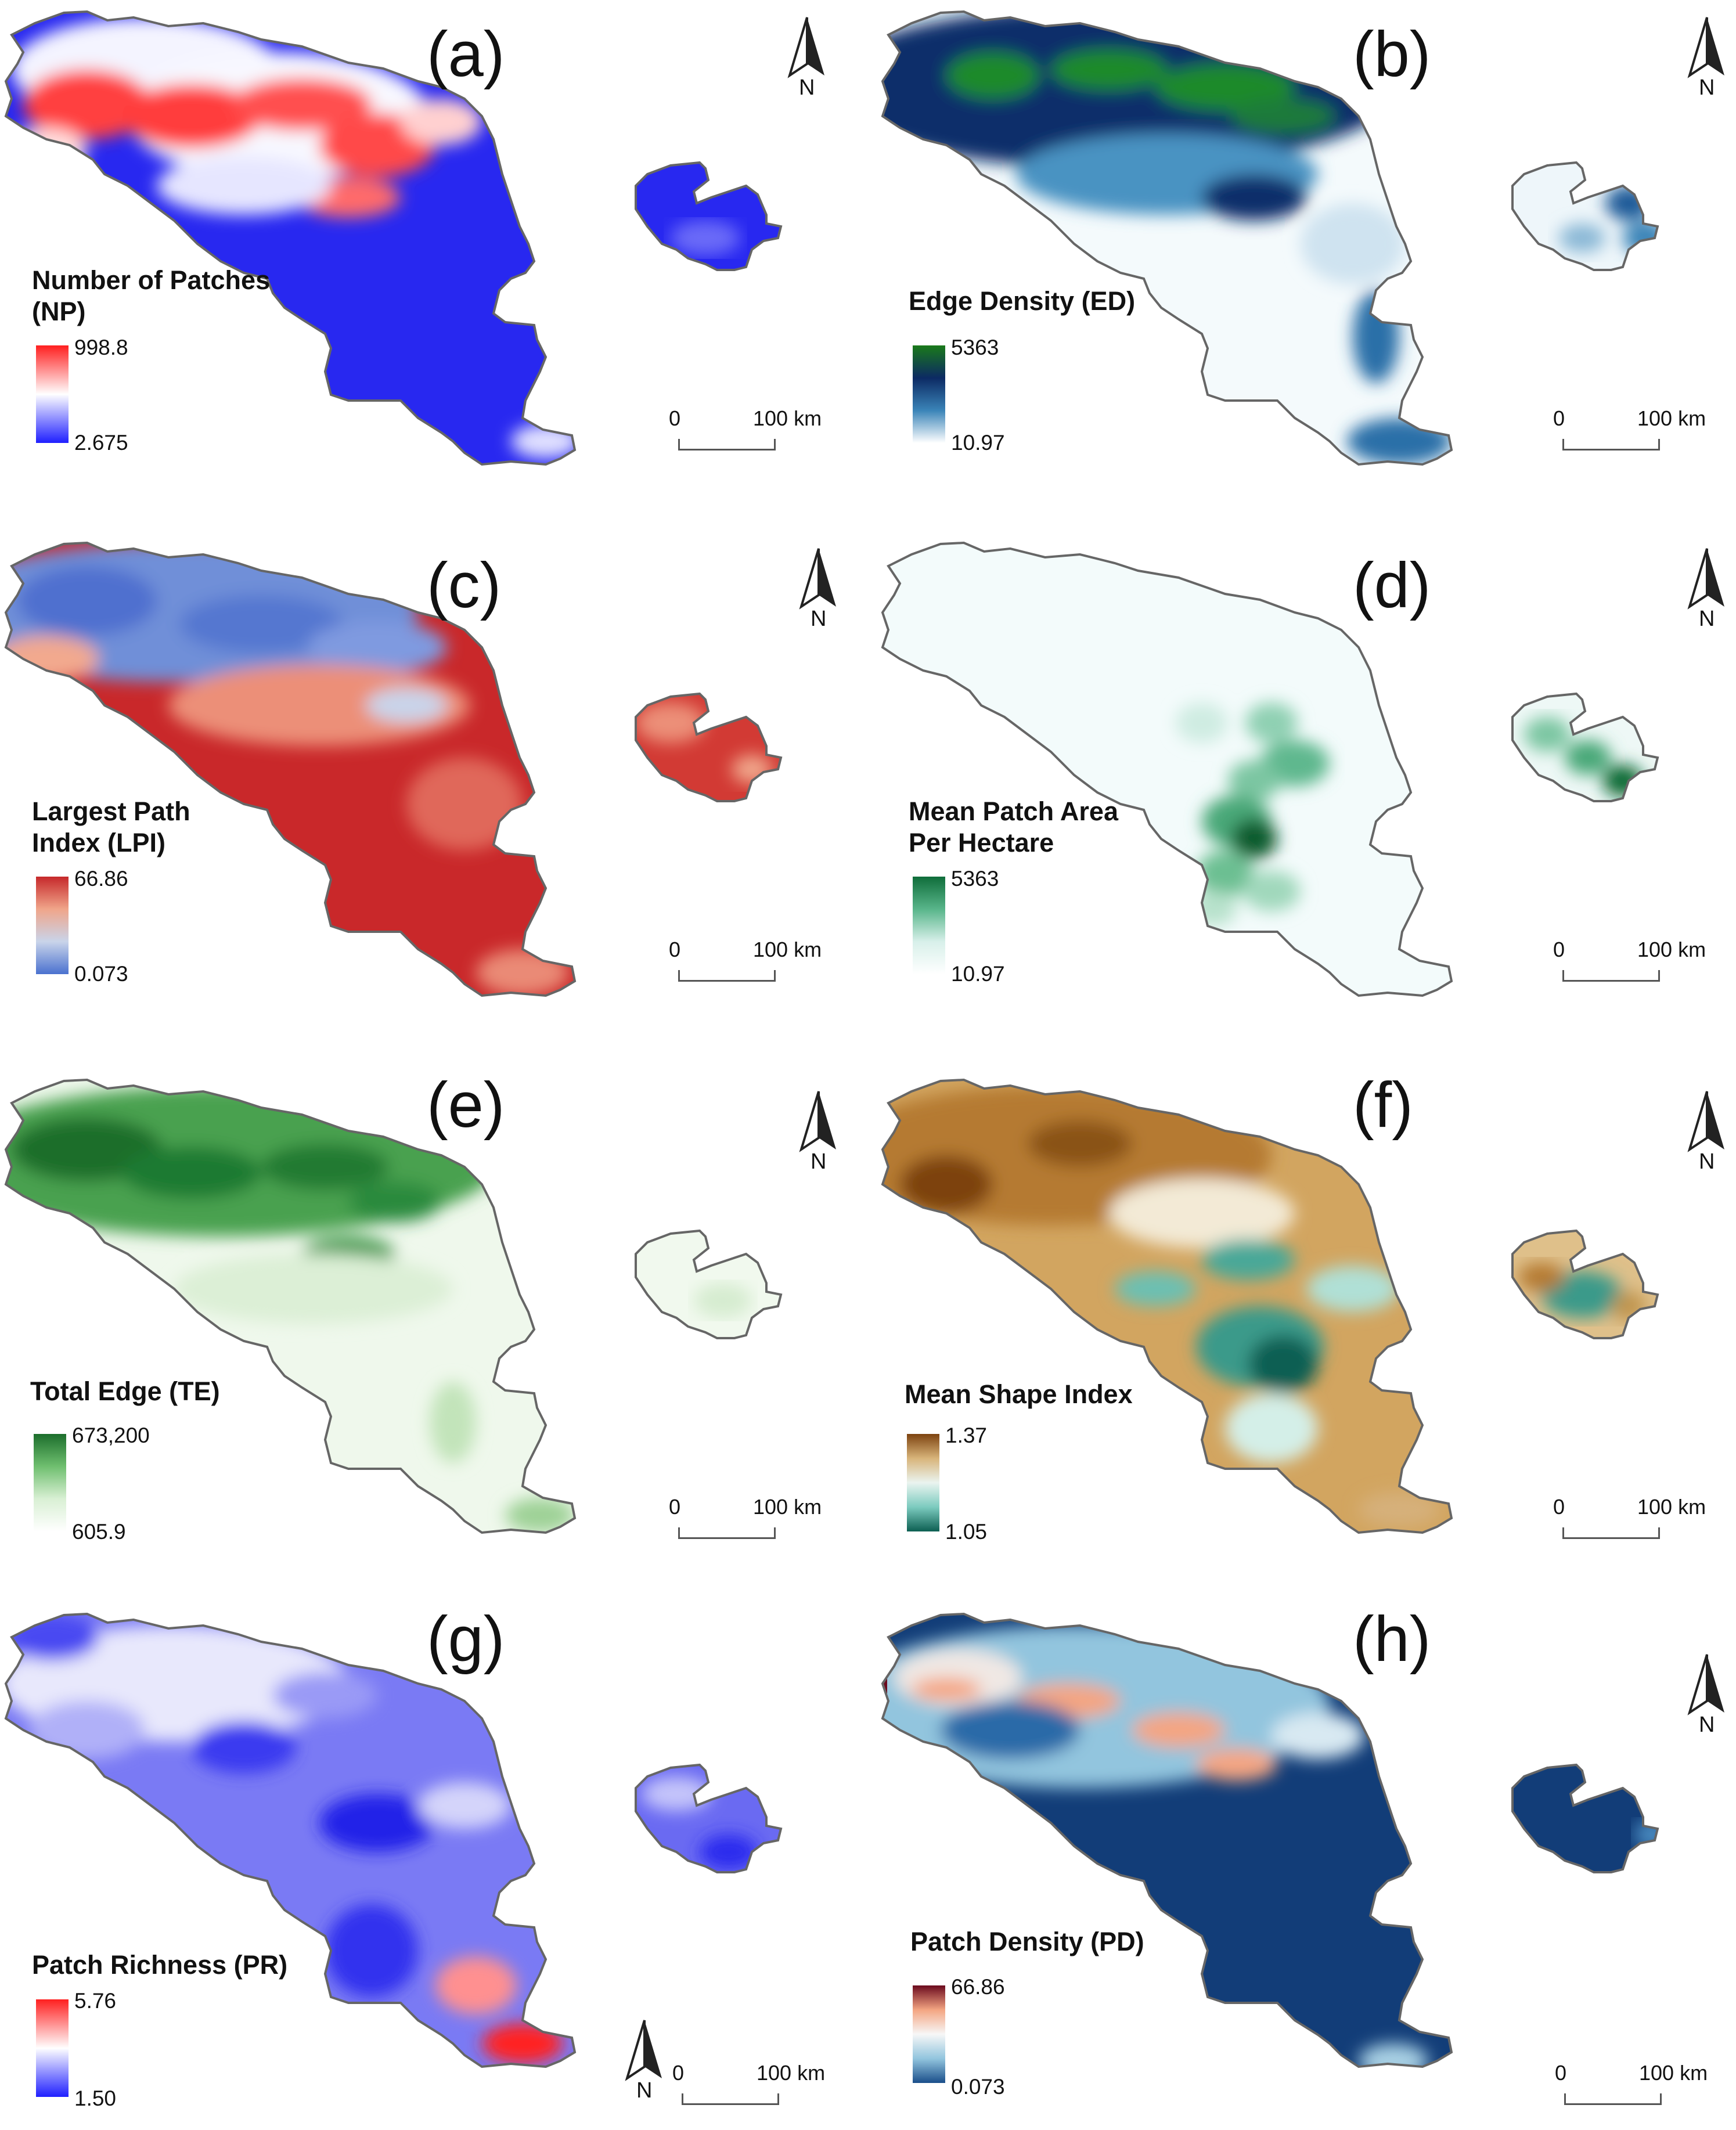  What do you see at coordinates (929, 394) in the screenshot?
I see `legend-bar-b` at bounding box center [929, 394].